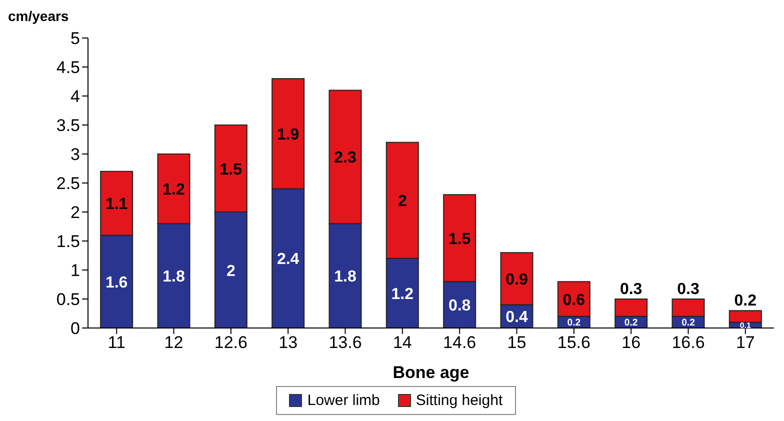 This screenshot has height=421, width=784. What do you see at coordinates (574, 300) in the screenshot?
I see `data-label: 0.6` at bounding box center [574, 300].